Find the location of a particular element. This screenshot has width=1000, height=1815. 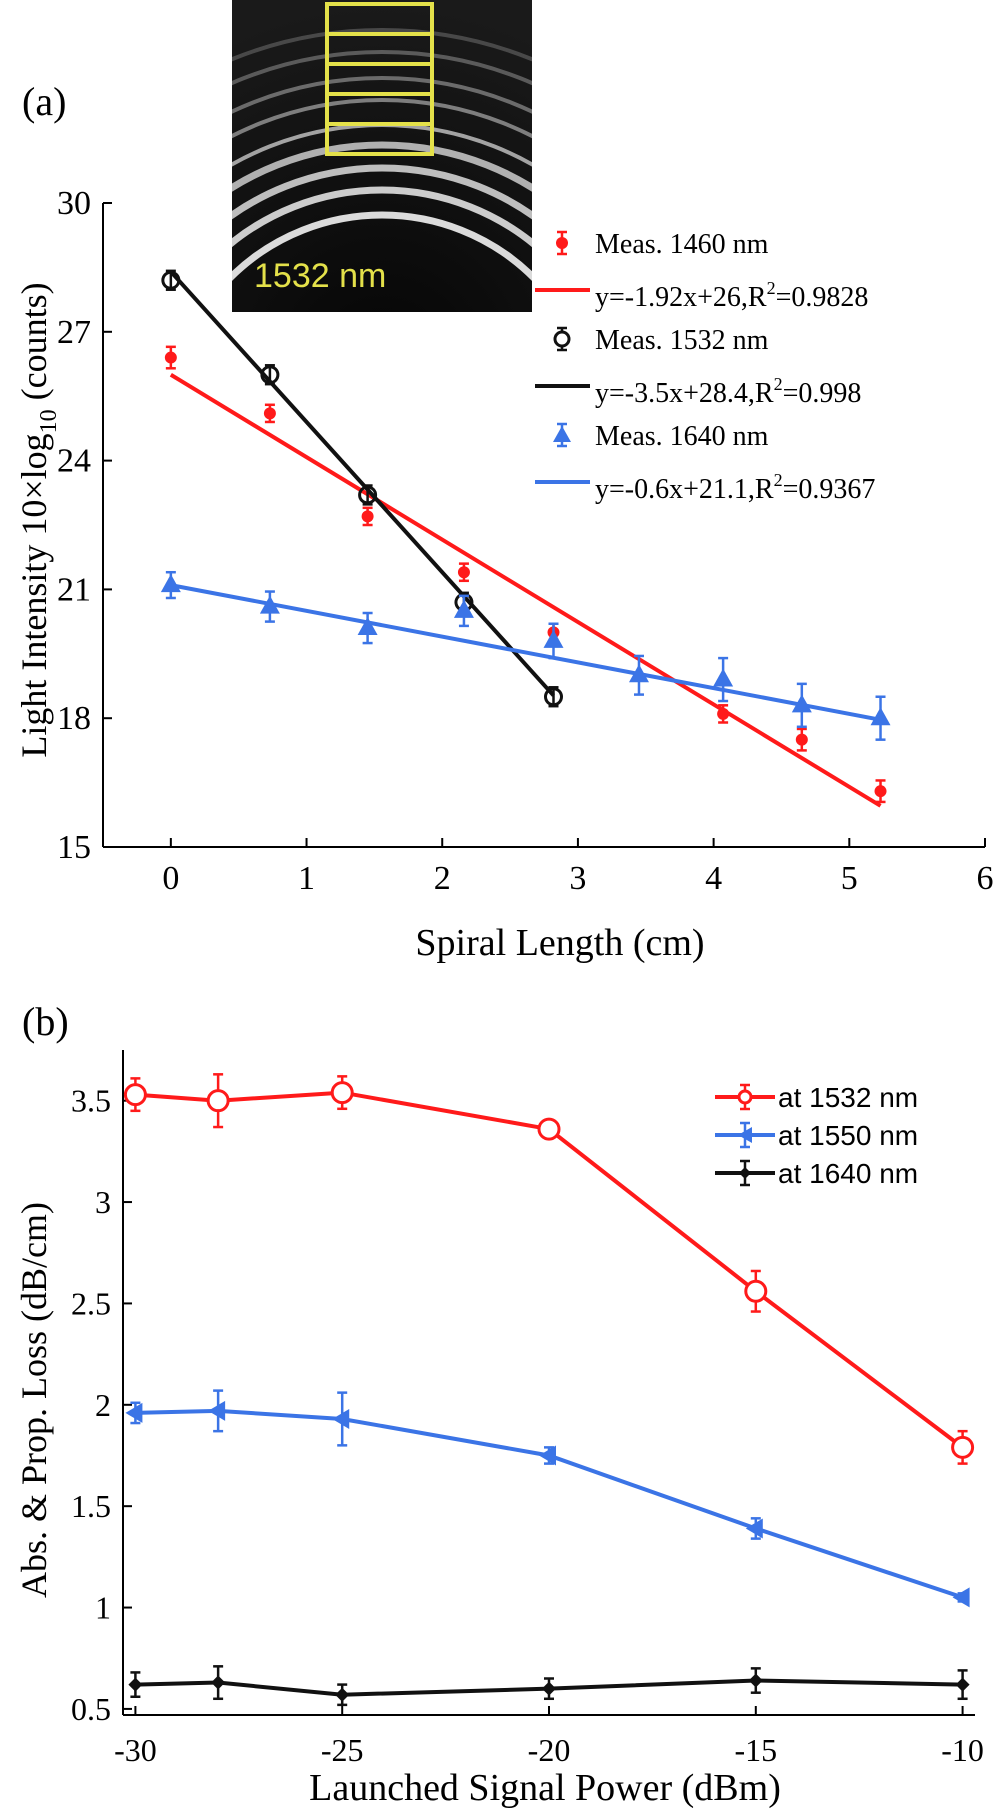

legend-entry-meas-1532: Meas. 1532 nm is located at coordinates (661, 340).